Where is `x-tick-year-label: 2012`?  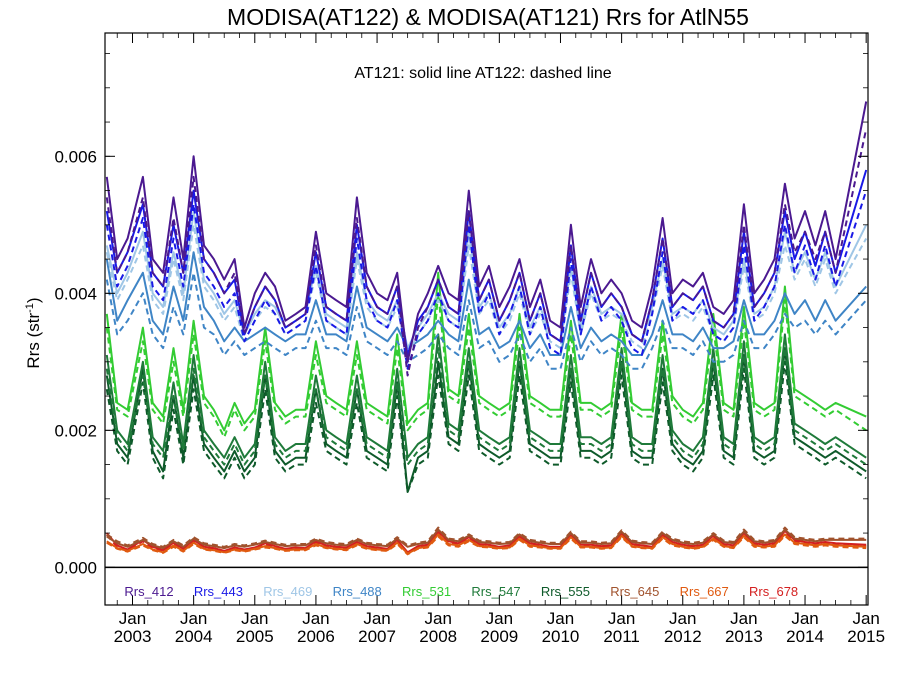 x-tick-year-label: 2012 is located at coordinates (683, 636).